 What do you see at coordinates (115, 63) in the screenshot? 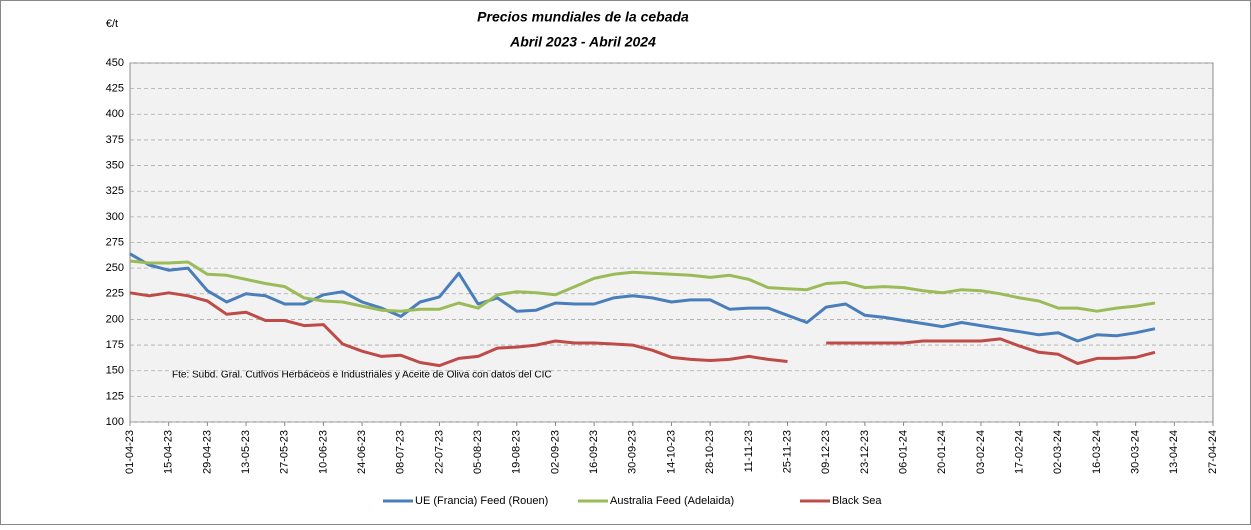
I see `y-tick-label: 450` at bounding box center [115, 63].